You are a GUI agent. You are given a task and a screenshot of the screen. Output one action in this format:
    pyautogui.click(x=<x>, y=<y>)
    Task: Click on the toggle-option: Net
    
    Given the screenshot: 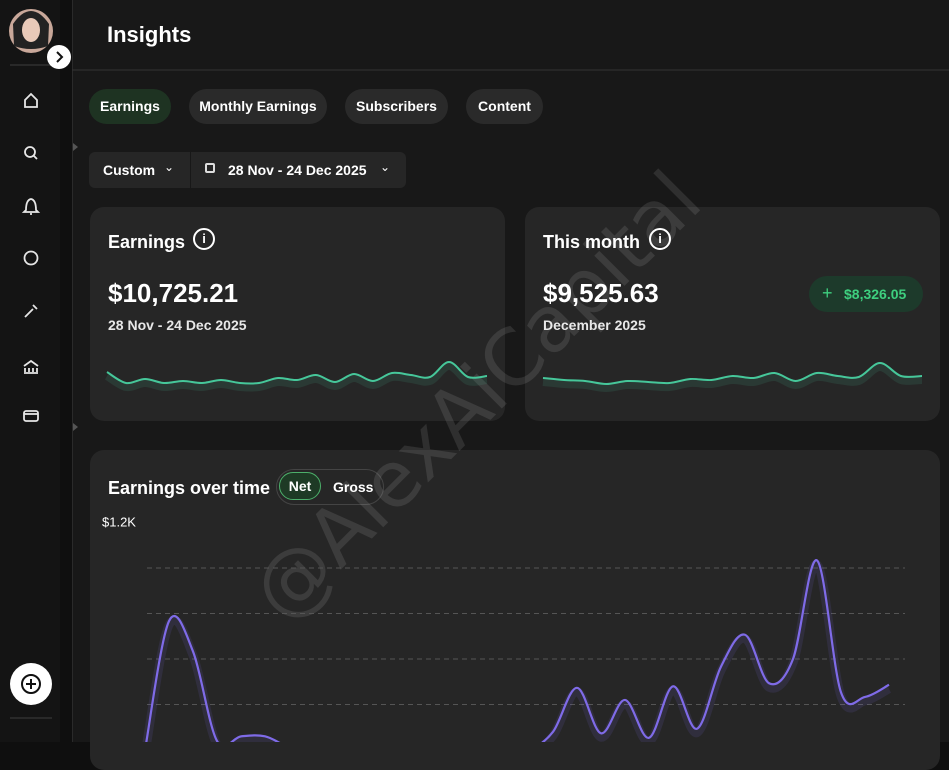 What is the action you would take?
    pyautogui.click(x=300, y=486)
    